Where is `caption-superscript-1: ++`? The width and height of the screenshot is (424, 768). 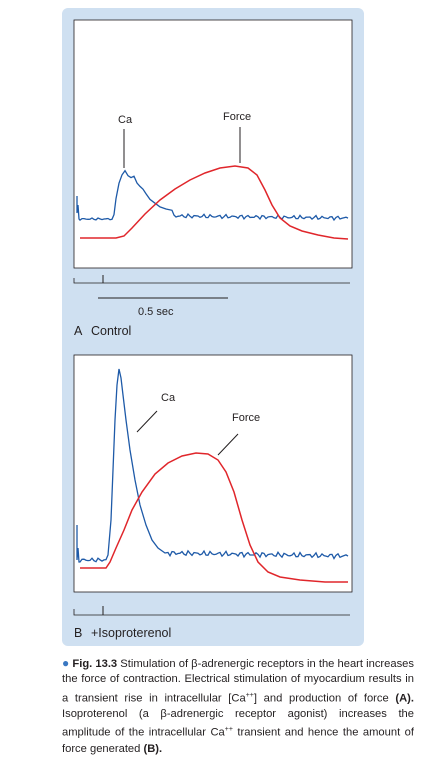
caption-superscript-1: ++ is located at coordinates (249, 695).